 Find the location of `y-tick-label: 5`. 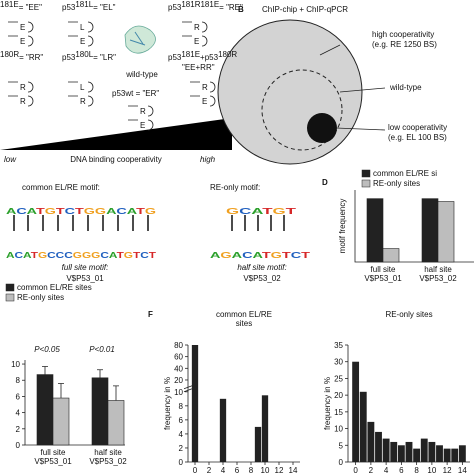

y-tick-label: 5 is located at coordinates (341, 445).